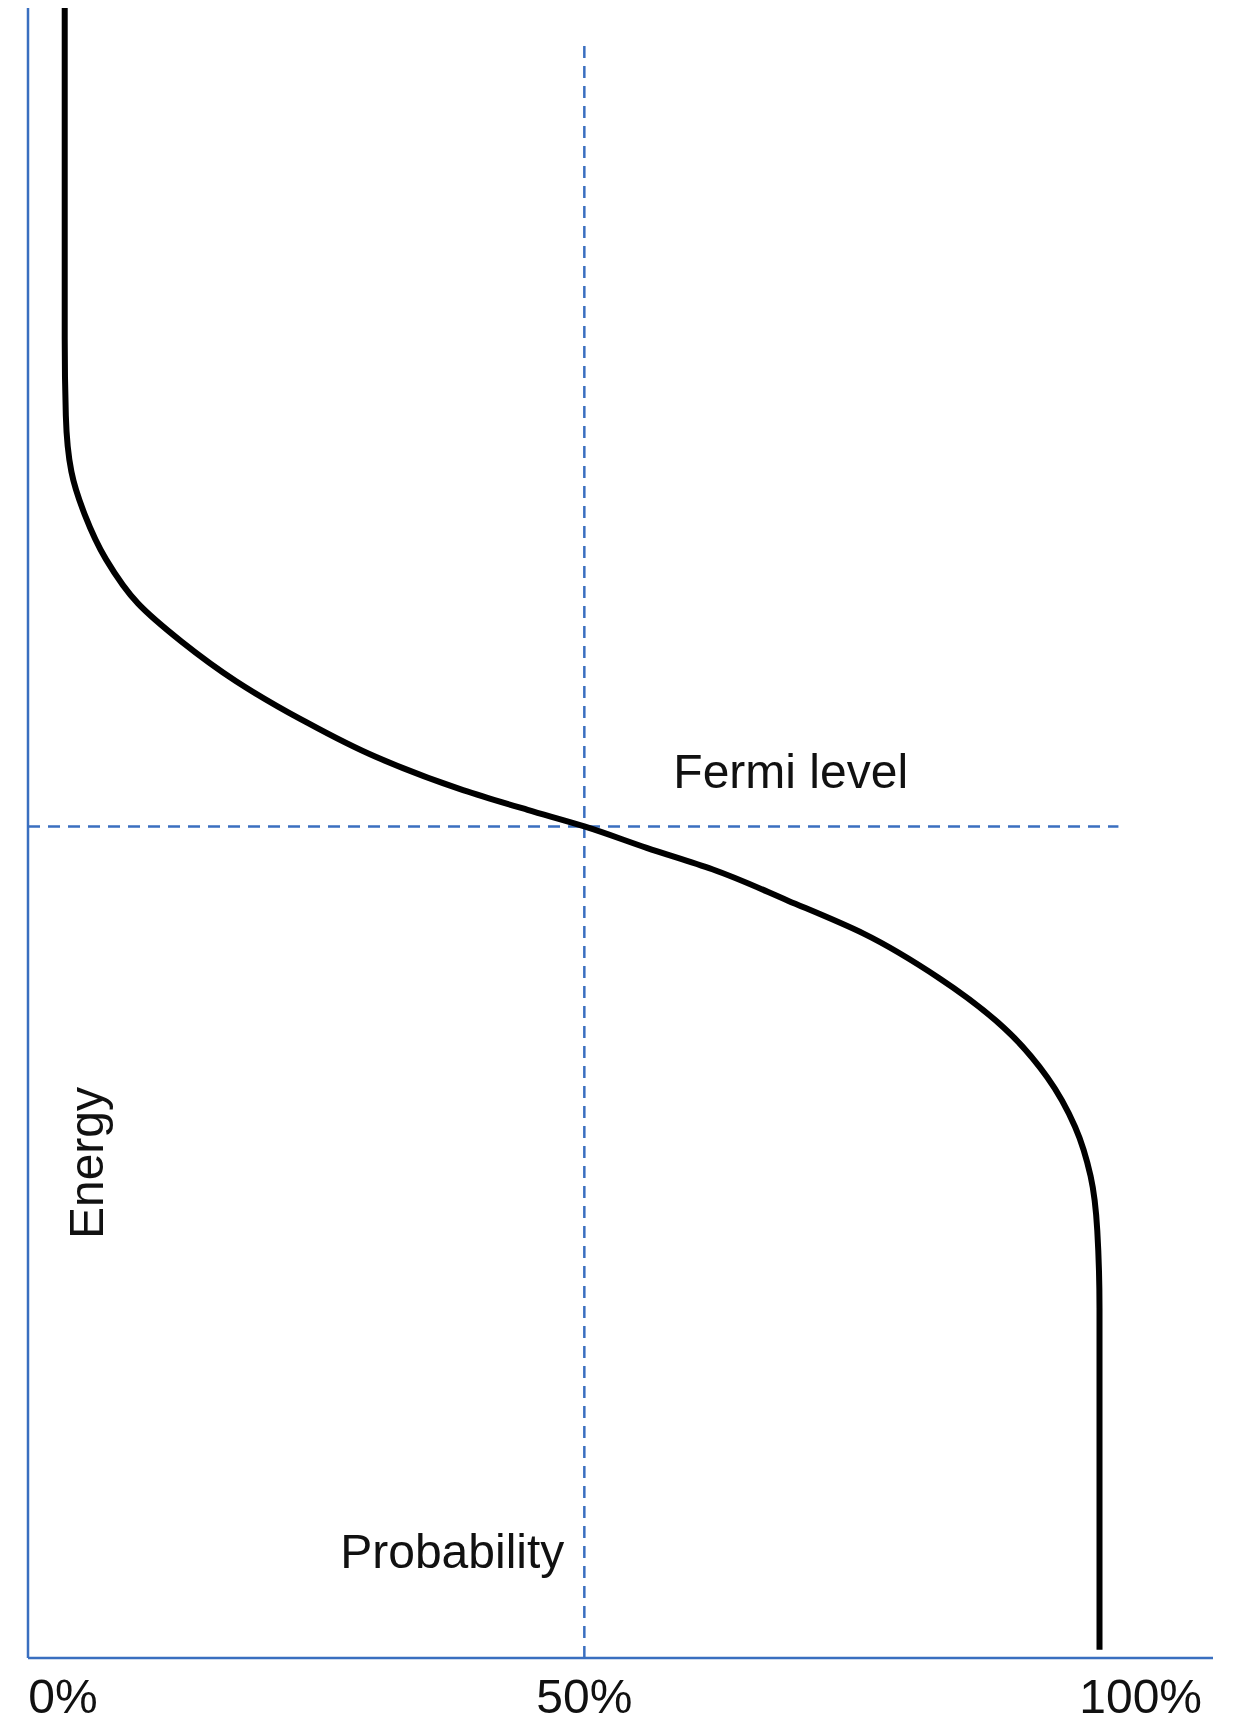  I want to click on y-axis-title: Energy, so click(86, 1163).